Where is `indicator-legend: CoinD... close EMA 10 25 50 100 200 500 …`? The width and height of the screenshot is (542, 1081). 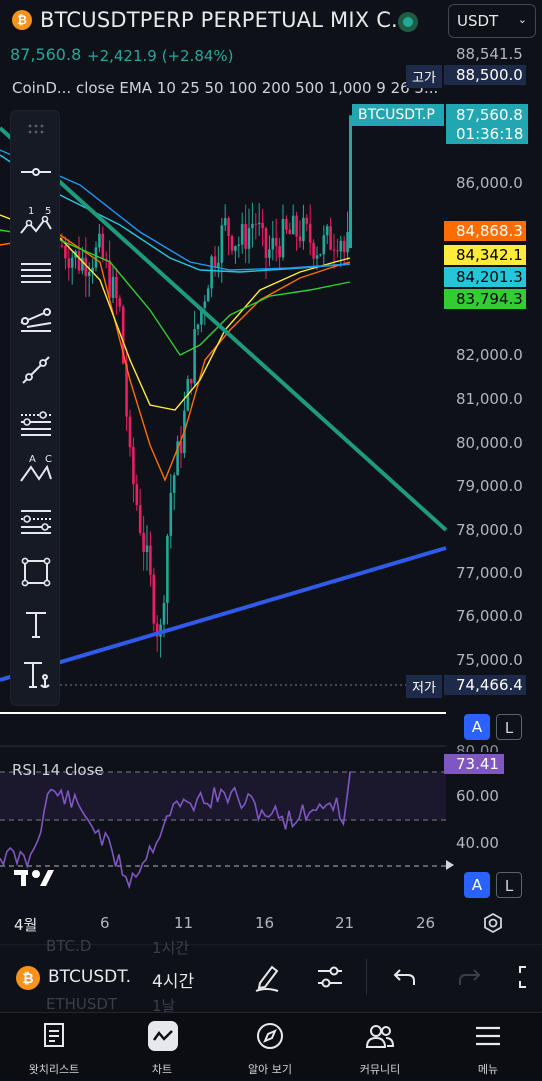 indicator-legend: CoinD... close EMA 10 25 50 100 200 500 … is located at coordinates (225, 88).